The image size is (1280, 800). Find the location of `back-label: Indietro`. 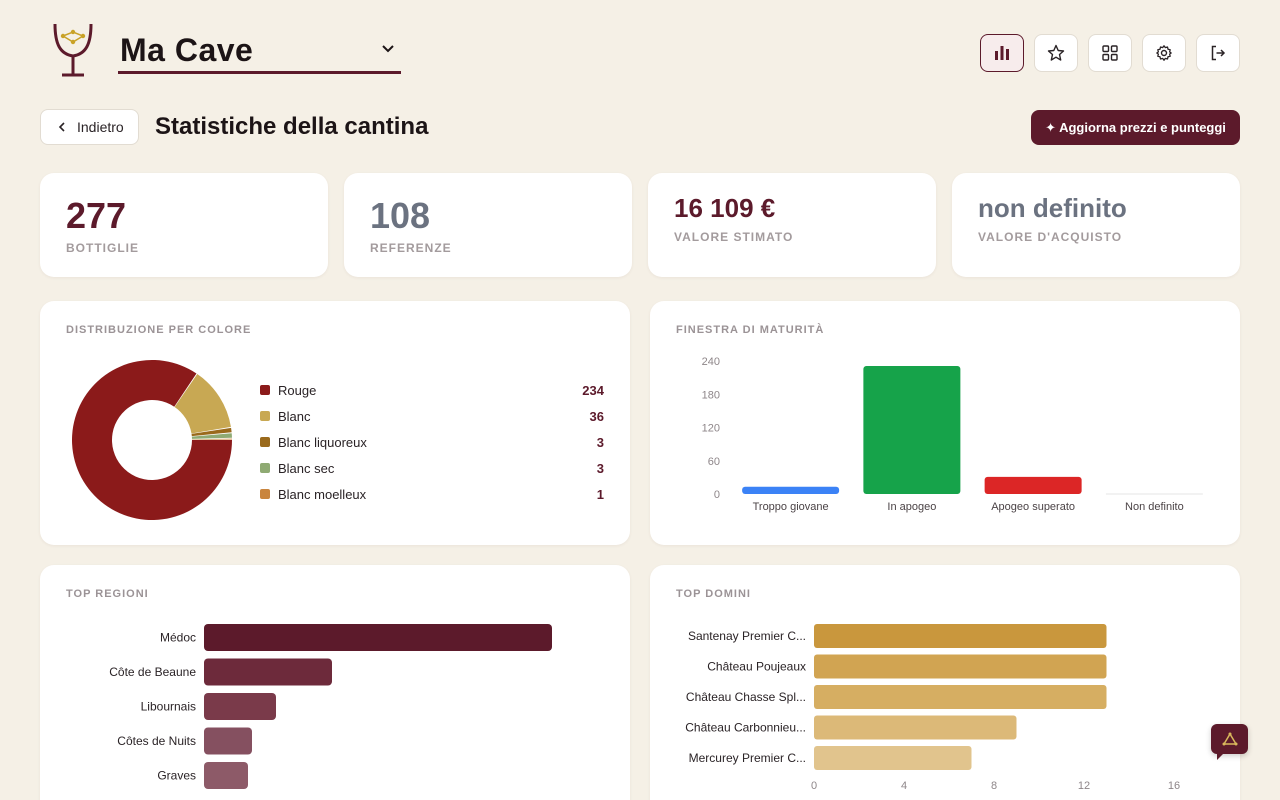

back-label: Indietro is located at coordinates (100, 127).